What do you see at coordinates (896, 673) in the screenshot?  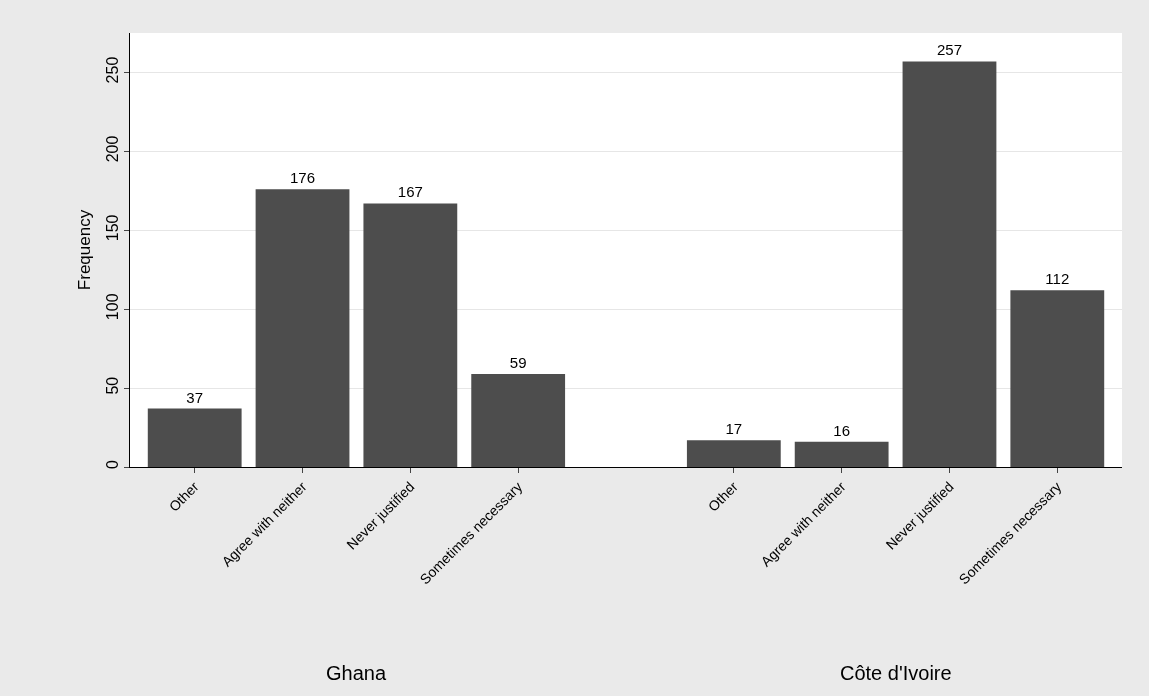 I see `text: Côte d'Ivoire` at bounding box center [896, 673].